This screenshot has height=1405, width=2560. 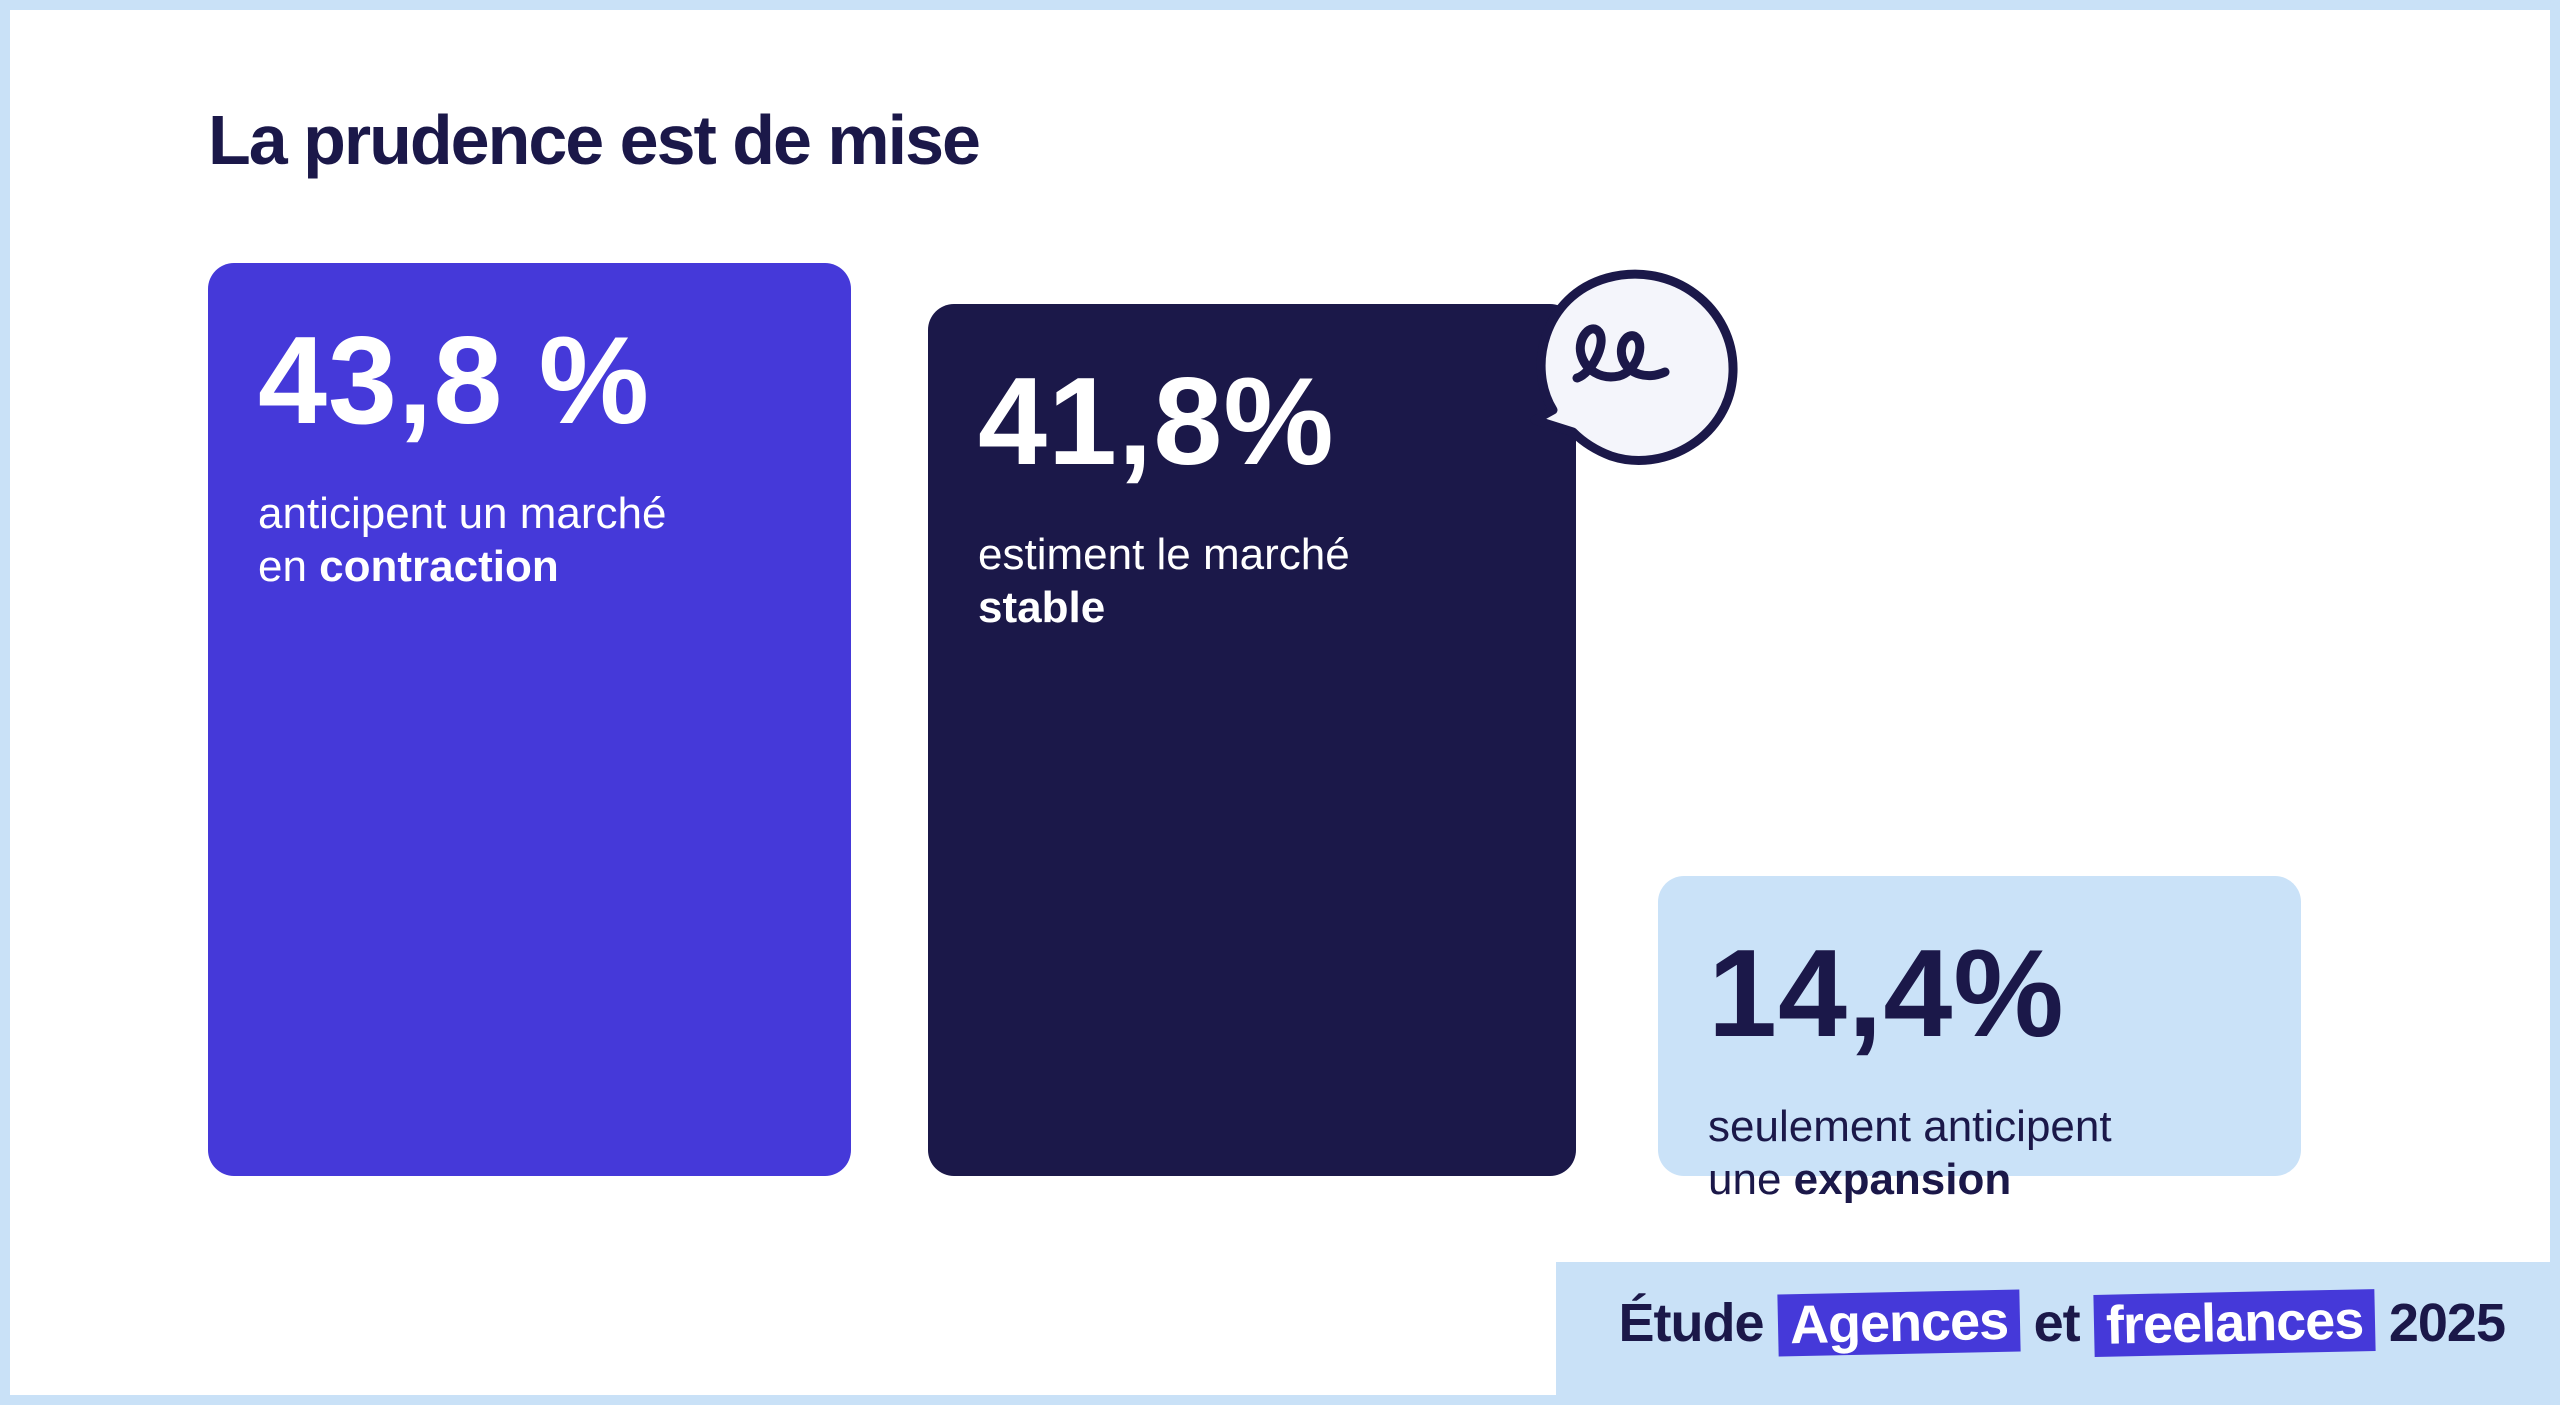 I want to click on study-label: Étude Agences et freelances 2025, so click(x=2062, y=1323).